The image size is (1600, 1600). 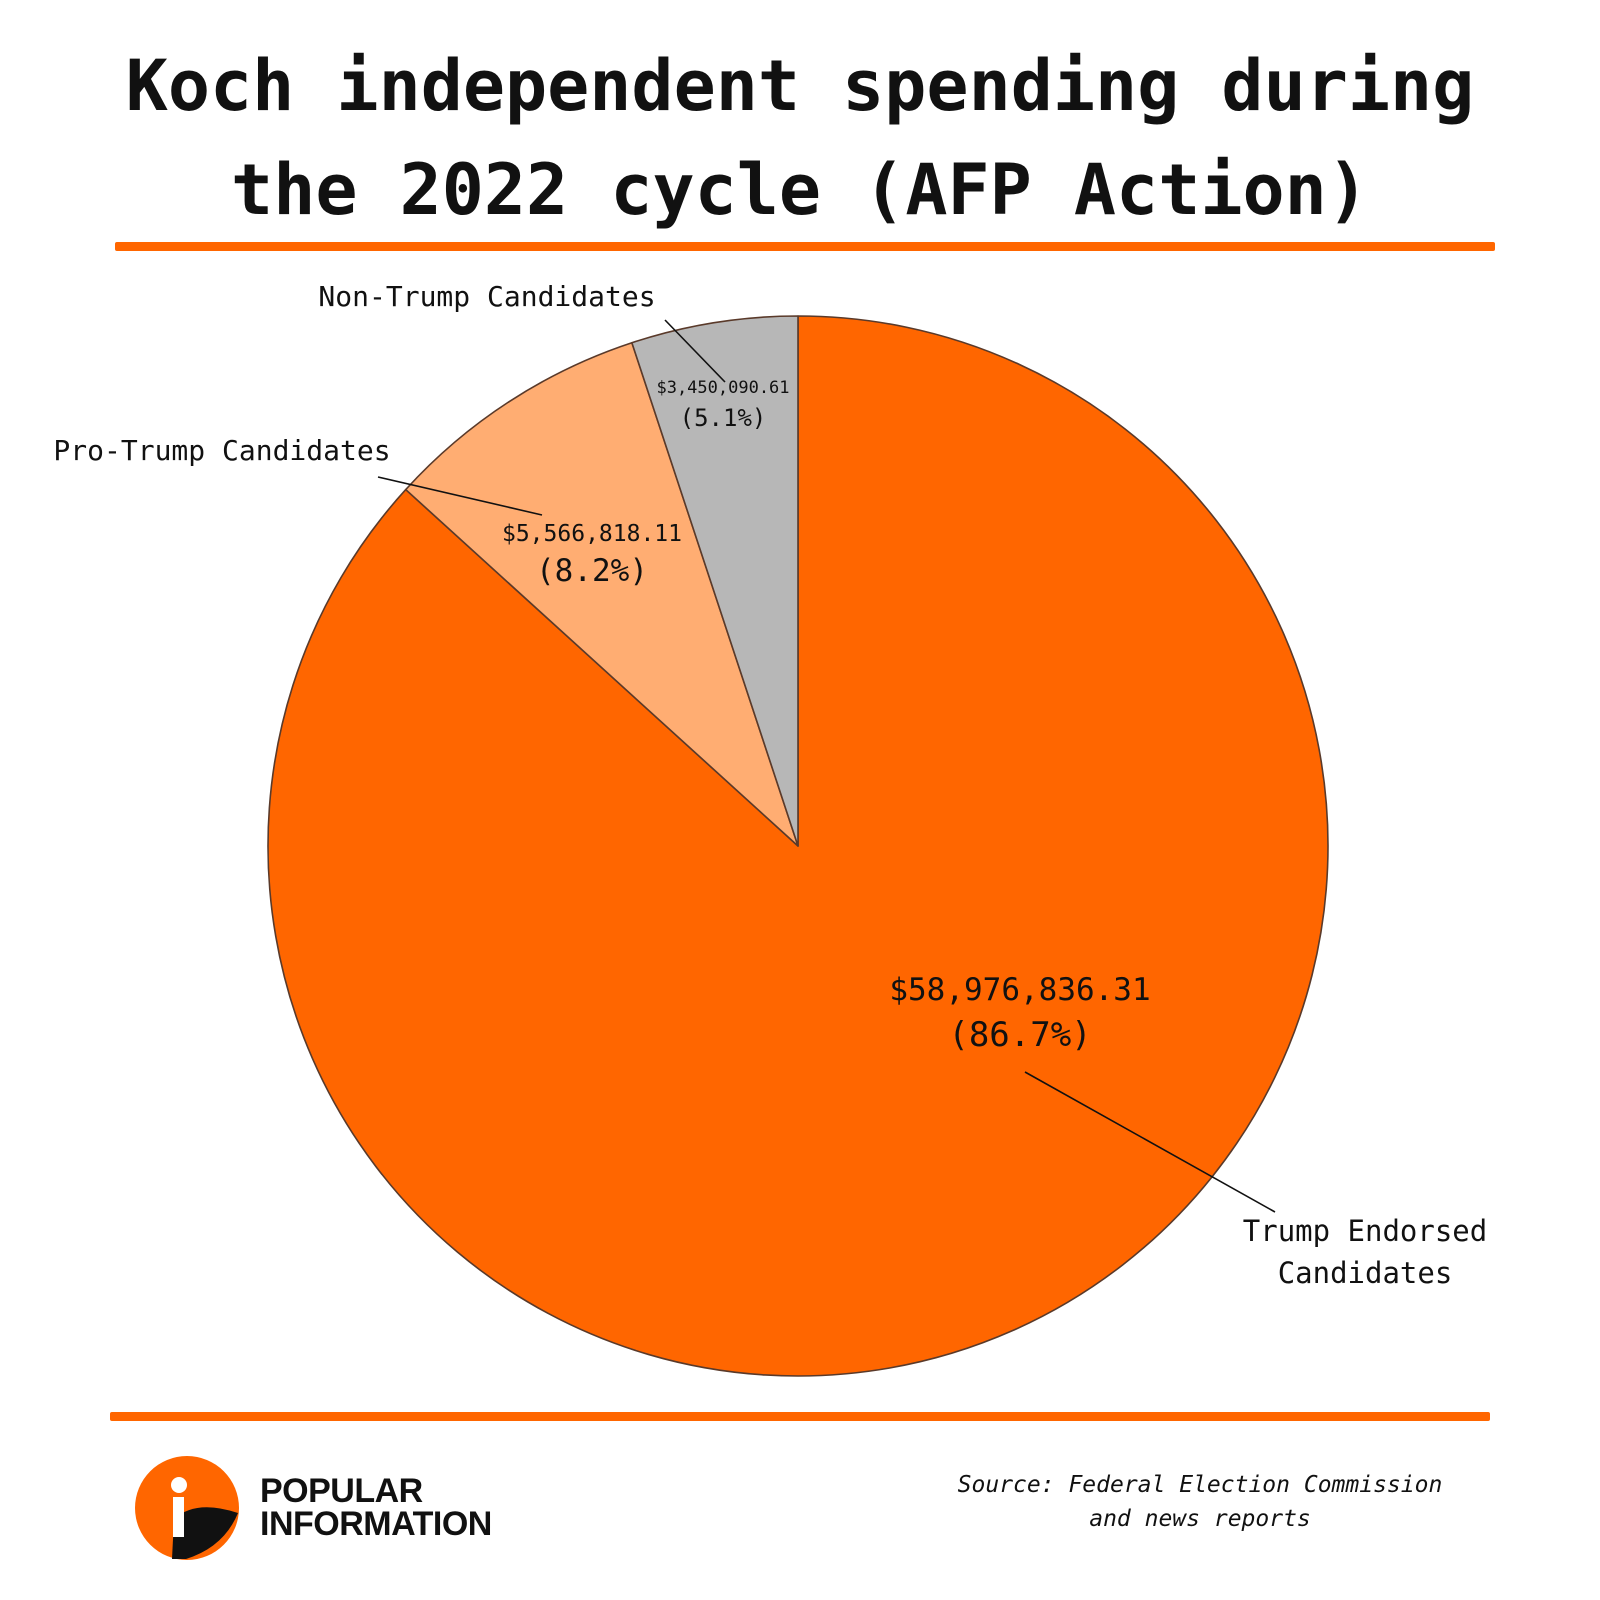 I want to click on title-line-1: Koch independent spending during, so click(x=800, y=86).